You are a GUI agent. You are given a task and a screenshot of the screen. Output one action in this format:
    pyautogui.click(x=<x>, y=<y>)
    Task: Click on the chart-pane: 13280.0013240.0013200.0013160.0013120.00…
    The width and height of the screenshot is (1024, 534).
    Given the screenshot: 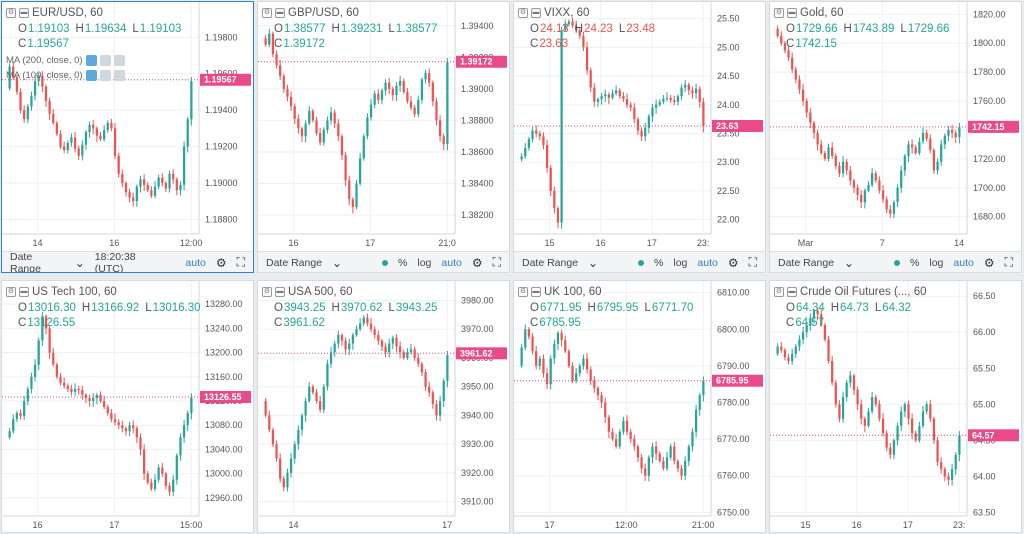 What is the action you would take?
    pyautogui.click(x=127, y=406)
    